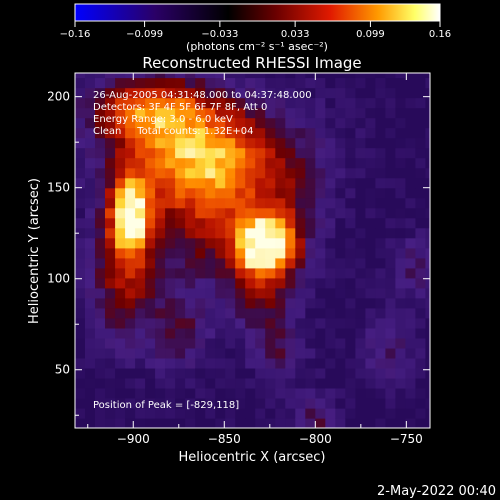 This screenshot has width=500, height=500. What do you see at coordinates (370, 34) in the screenshot?
I see `colorbar-tick-label: 0.099` at bounding box center [370, 34].